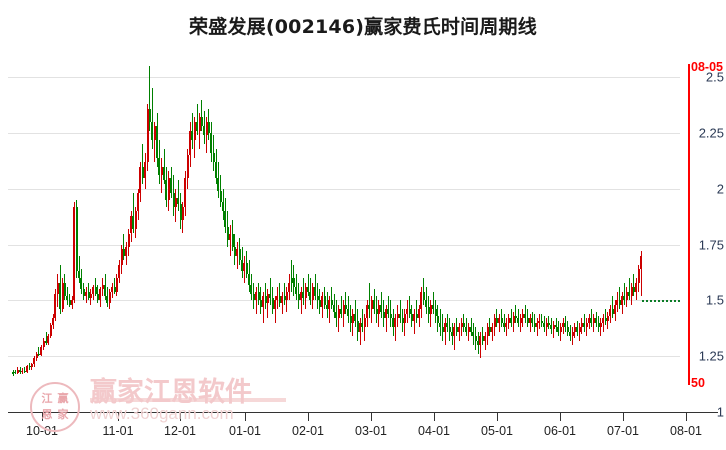 The width and height of the screenshot is (726, 450). What do you see at coordinates (363, 27) in the screenshot?
I see `page-title: 荣盛发展(002146)赢家费氏时间周期线` at bounding box center [363, 27].